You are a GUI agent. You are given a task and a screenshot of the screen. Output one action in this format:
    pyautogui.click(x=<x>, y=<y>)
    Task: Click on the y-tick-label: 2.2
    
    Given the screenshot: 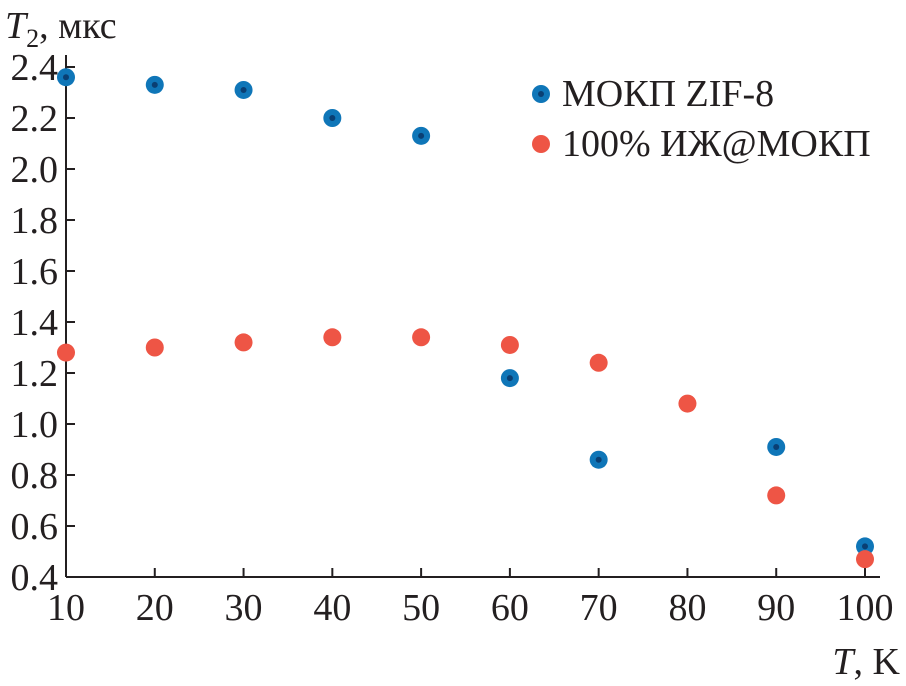 What is the action you would take?
    pyautogui.click(x=35, y=119)
    